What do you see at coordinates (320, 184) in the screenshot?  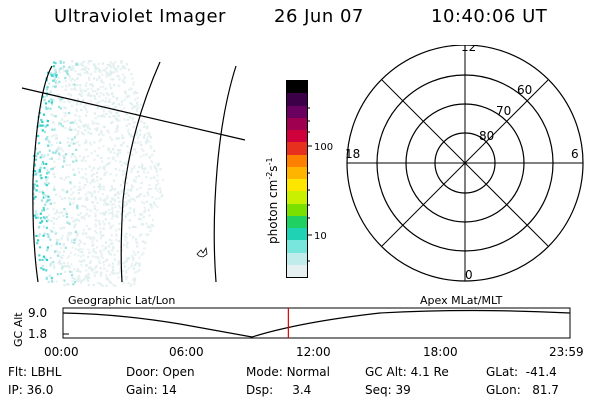 I see `colorbar-ticks: 100 10` at bounding box center [320, 184].